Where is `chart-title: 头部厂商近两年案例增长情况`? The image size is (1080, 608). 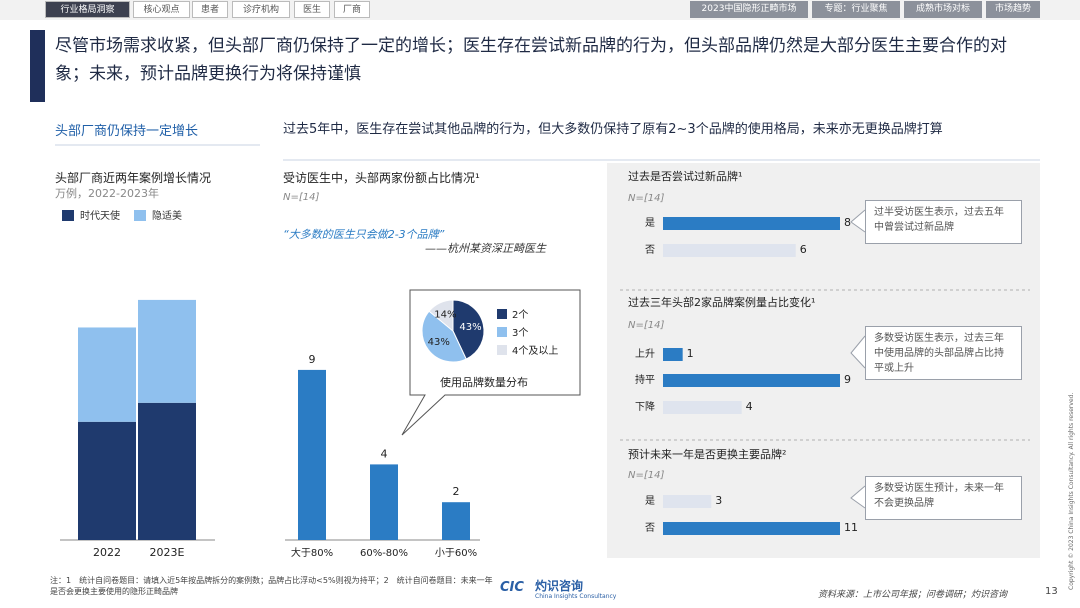 chart-title: 头部厂商近两年案例增长情况 is located at coordinates (133, 178).